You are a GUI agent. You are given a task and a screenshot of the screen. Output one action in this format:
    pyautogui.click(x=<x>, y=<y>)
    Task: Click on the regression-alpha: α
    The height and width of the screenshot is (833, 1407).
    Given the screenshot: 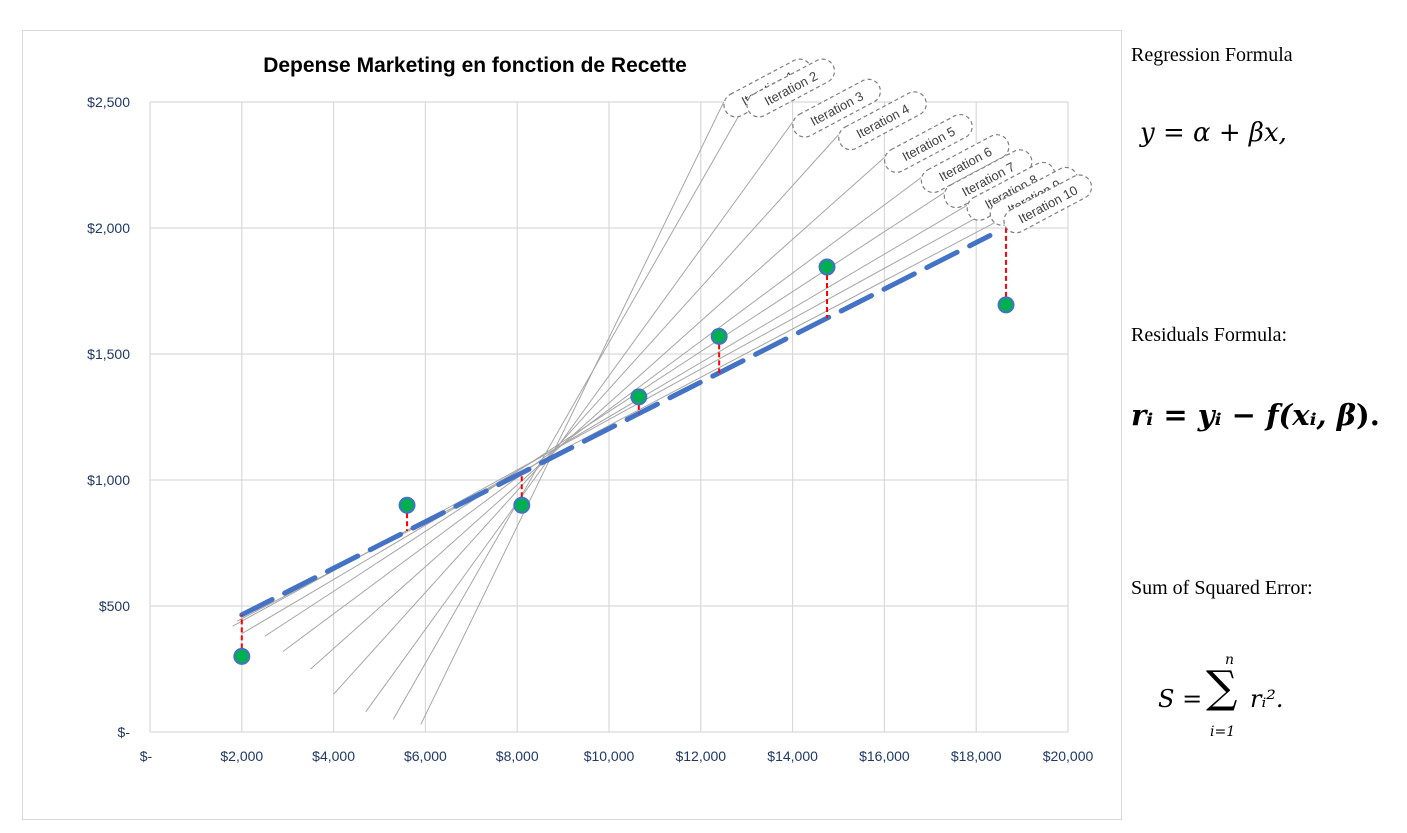 What is the action you would take?
    pyautogui.click(x=1202, y=133)
    